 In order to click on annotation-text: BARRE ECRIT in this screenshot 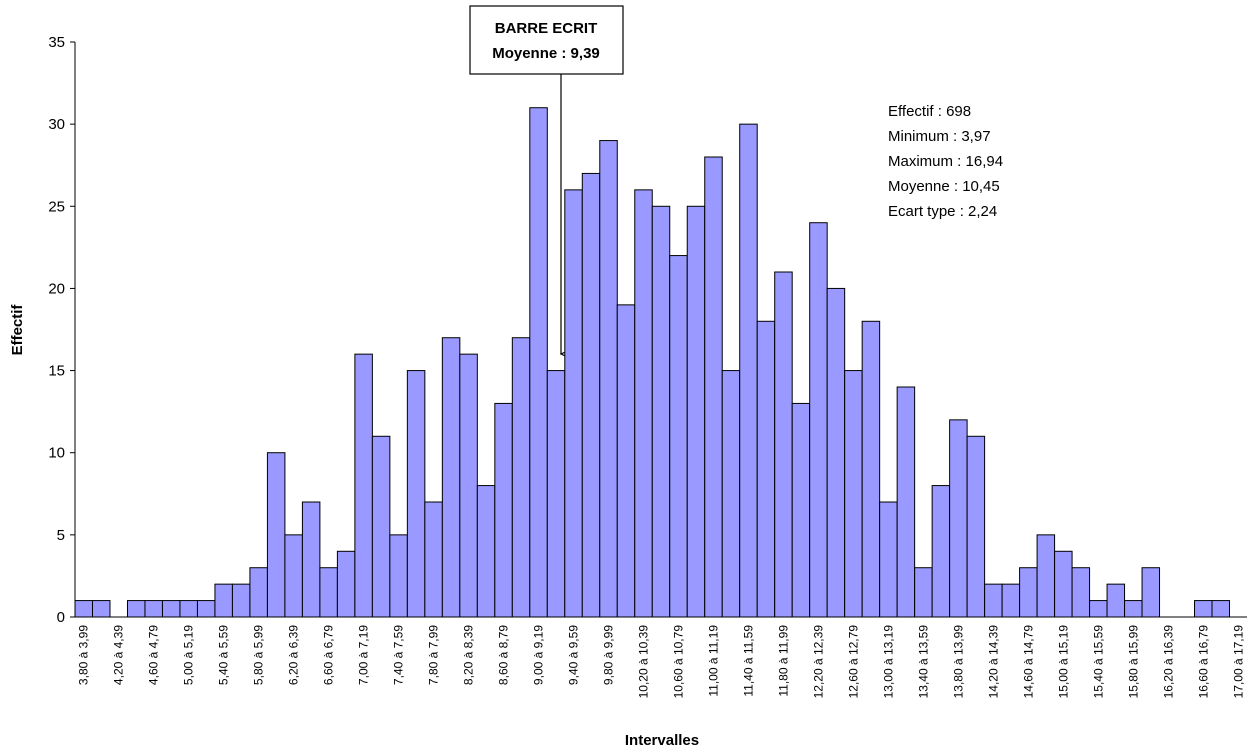, I will do `click(546, 28)`.